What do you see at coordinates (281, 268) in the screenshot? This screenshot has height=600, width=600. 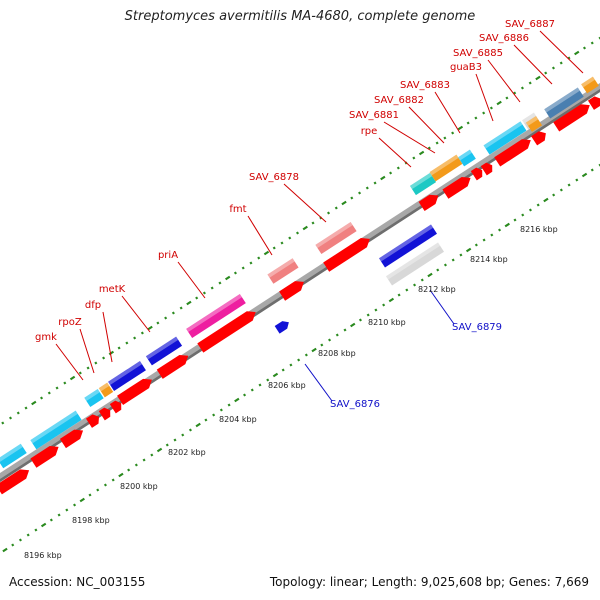 I see `gene-block-salmon-highlight` at bounding box center [281, 268].